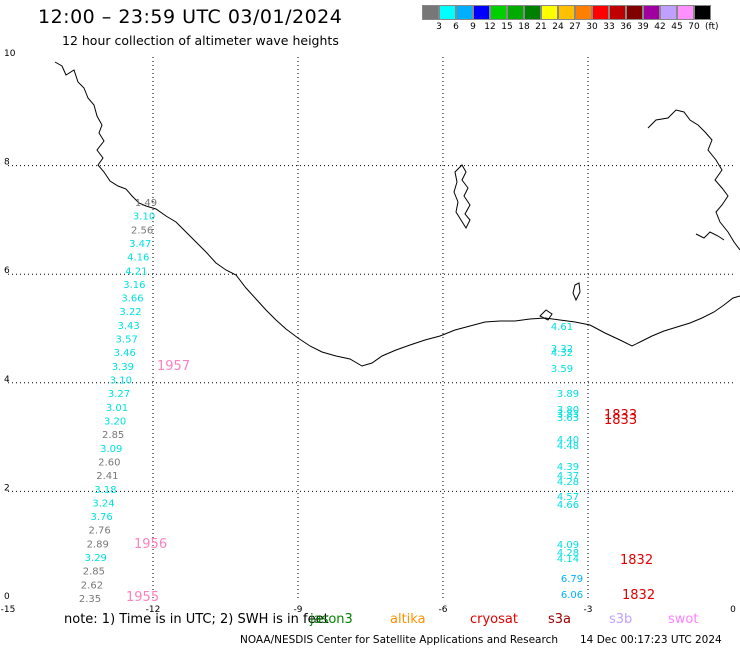  What do you see at coordinates (626, 27) in the screenshot?
I see `legend-tick-label: 36` at bounding box center [626, 27].